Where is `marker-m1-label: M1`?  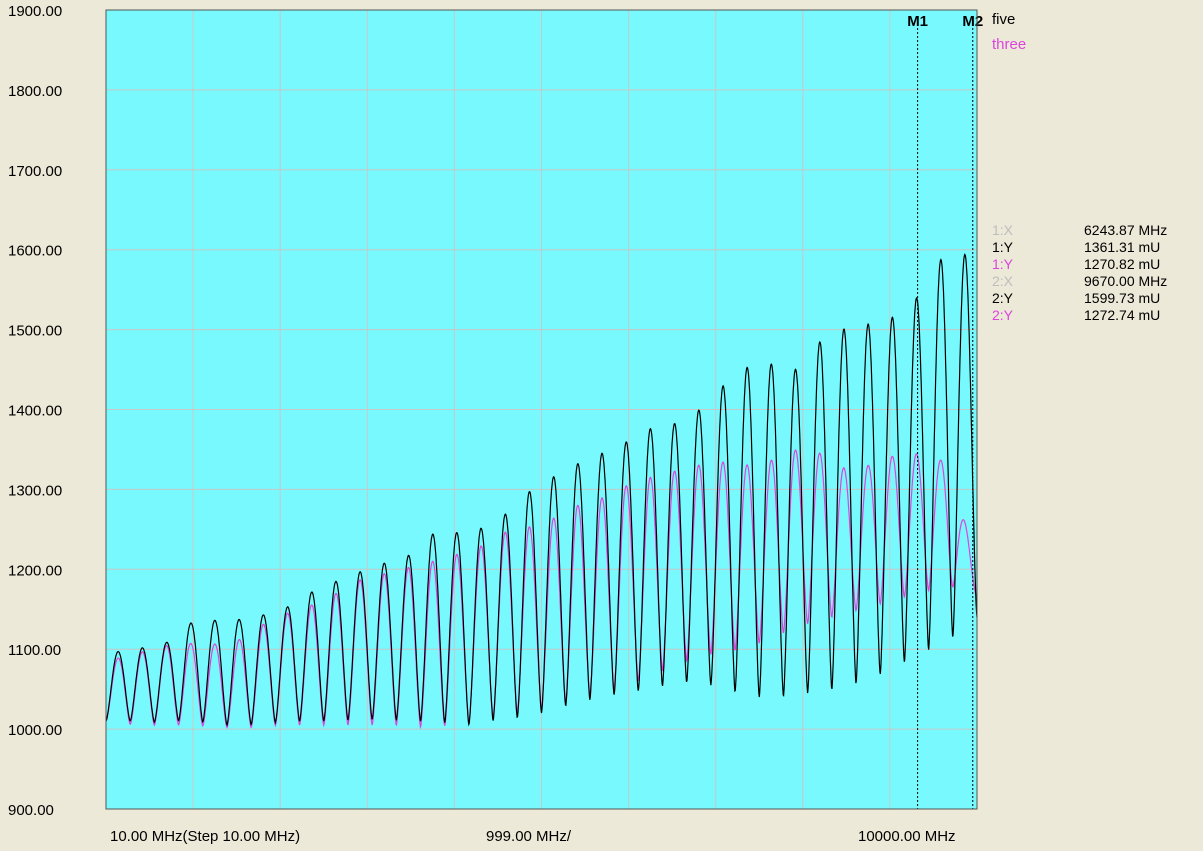 marker-m1-label: M1 is located at coordinates (917, 21).